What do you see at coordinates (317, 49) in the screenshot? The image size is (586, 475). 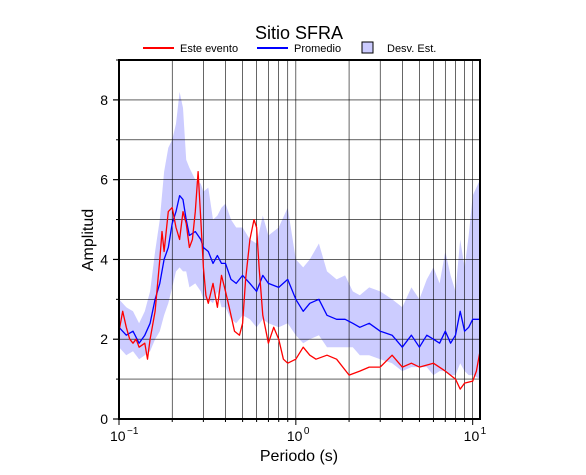 I see `legend-label-promedio: Promedio` at bounding box center [317, 49].